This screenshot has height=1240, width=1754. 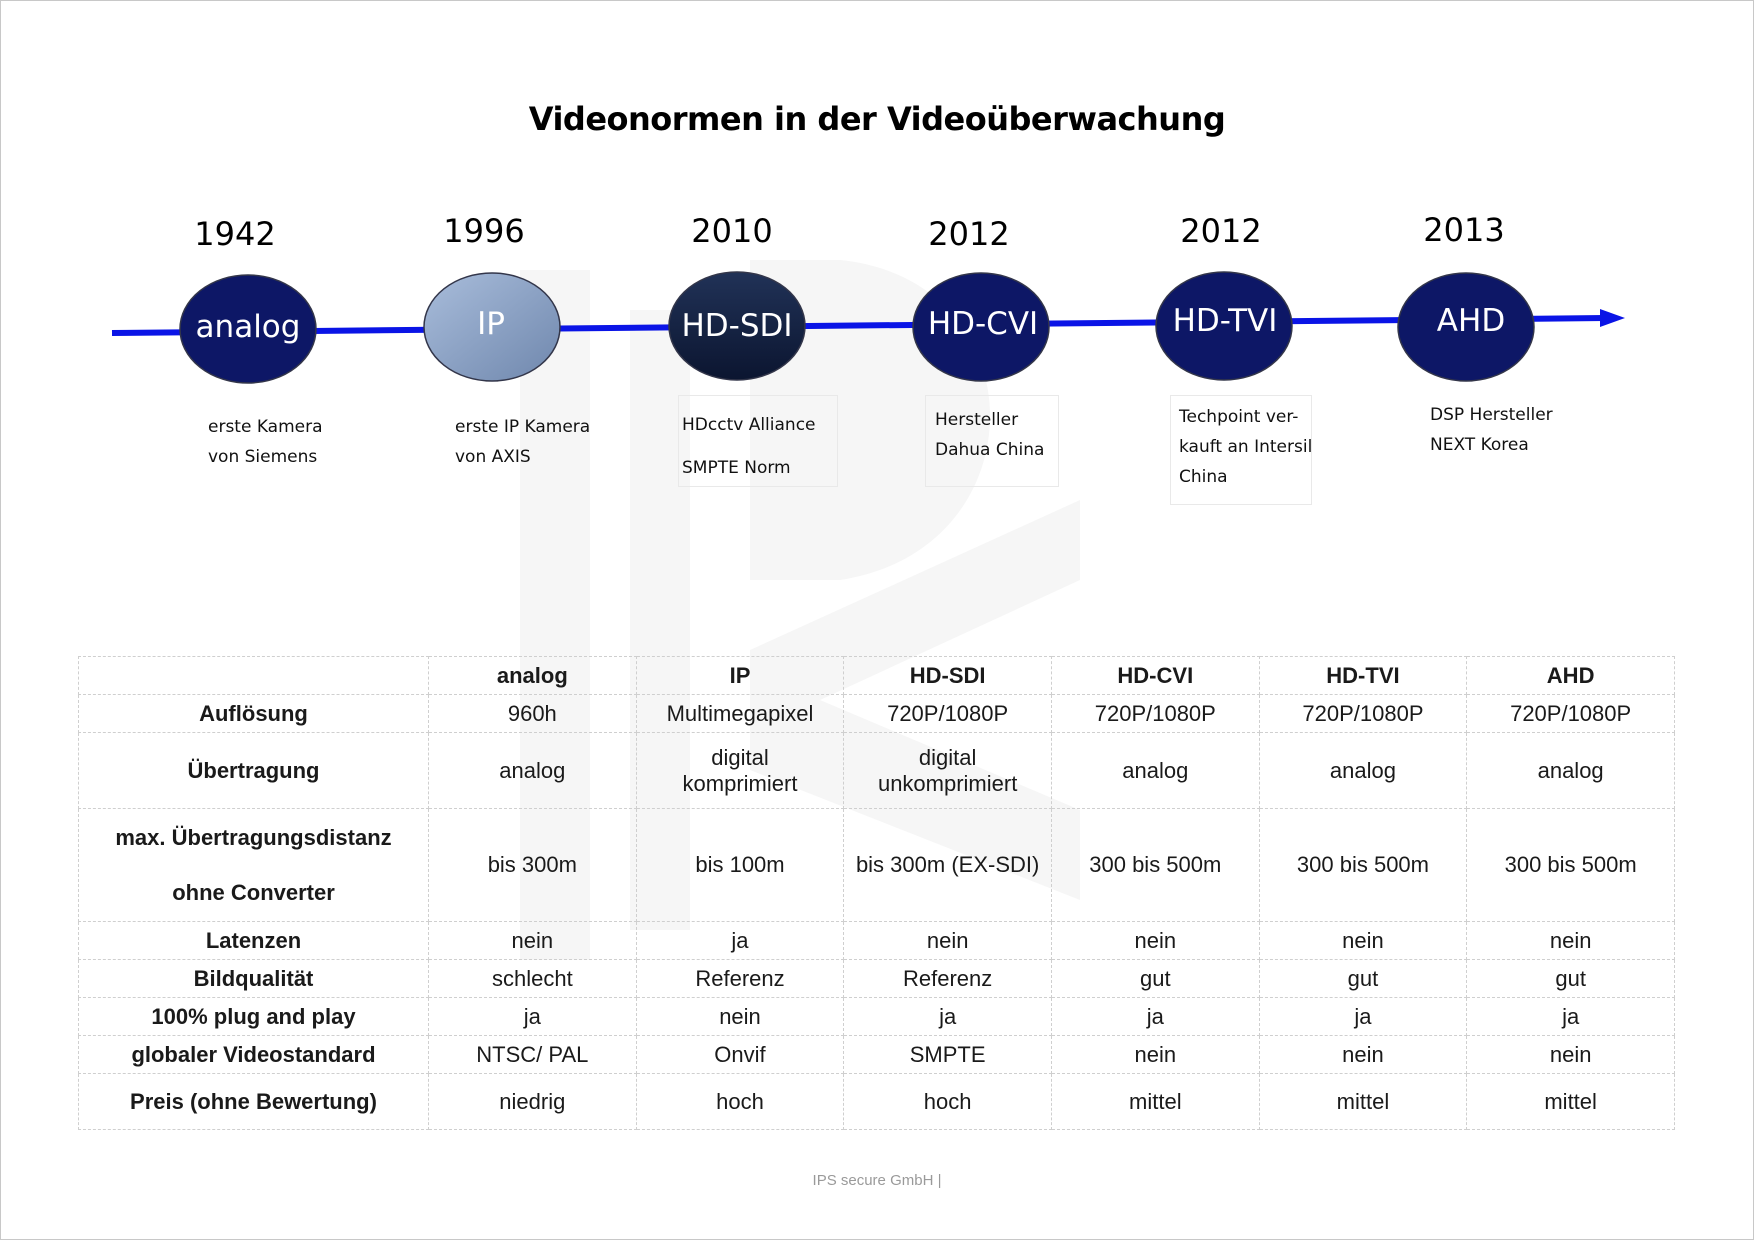 I want to click on table-cell: schlecht, so click(x=532, y=978).